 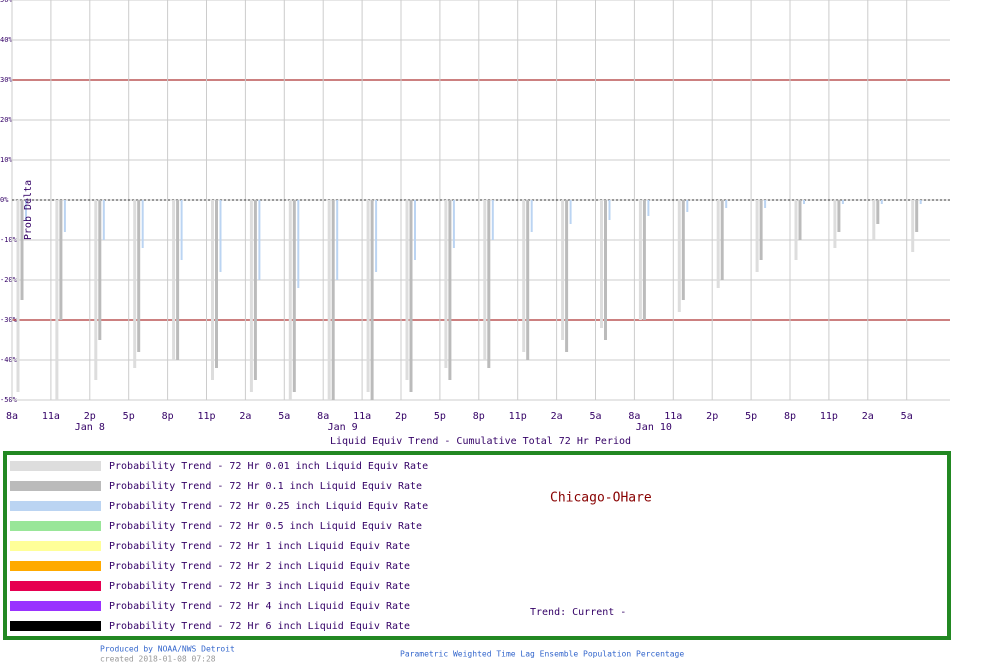 What do you see at coordinates (601, 498) in the screenshot?
I see `station-name: Chicago-OHare` at bounding box center [601, 498].